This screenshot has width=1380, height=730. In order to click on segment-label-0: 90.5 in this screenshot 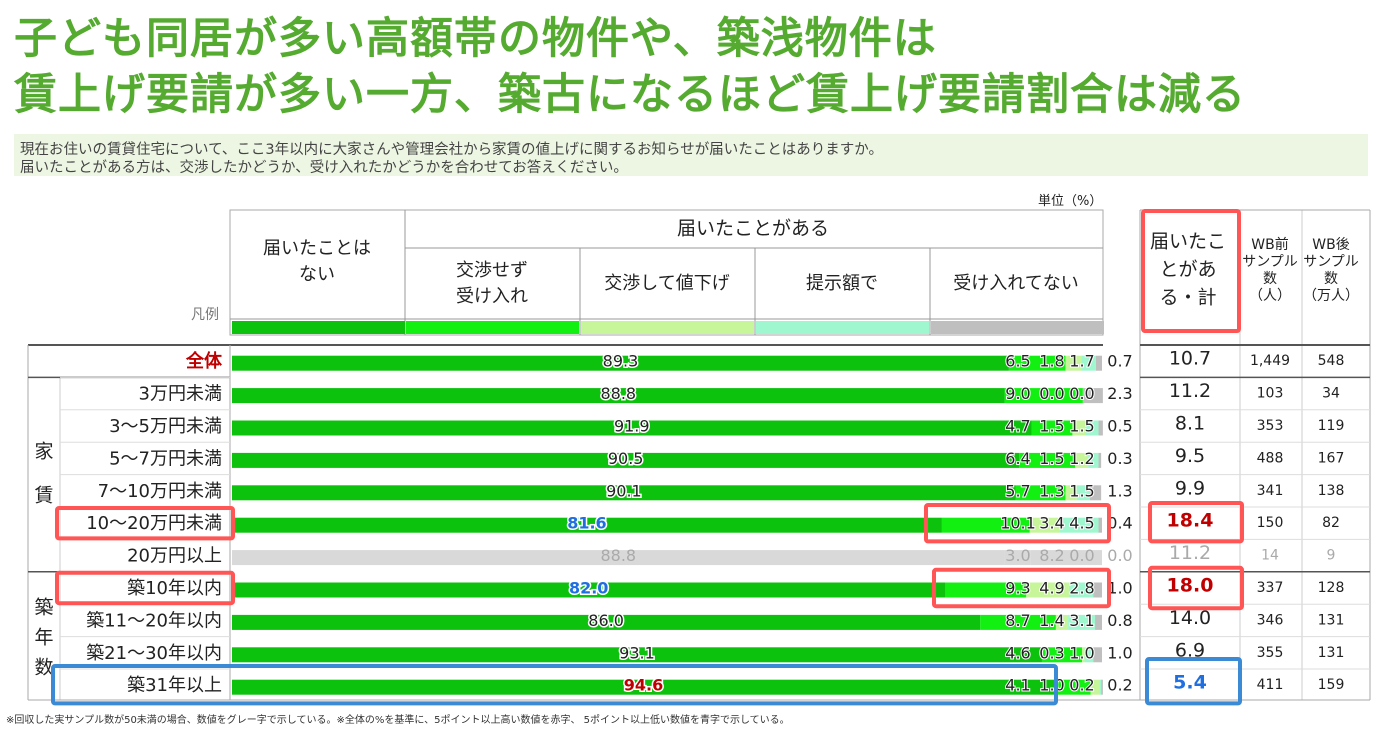, I will do `click(626, 458)`.